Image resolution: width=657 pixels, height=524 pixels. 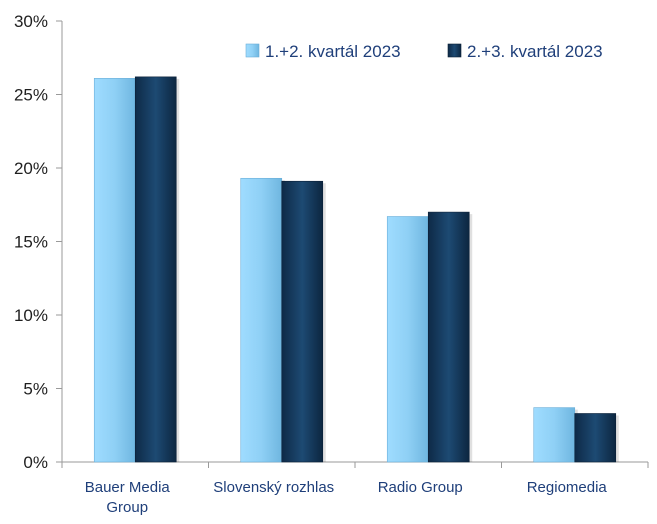 What do you see at coordinates (31, 21) in the screenshot?
I see `y-tick-label: 30%` at bounding box center [31, 21].